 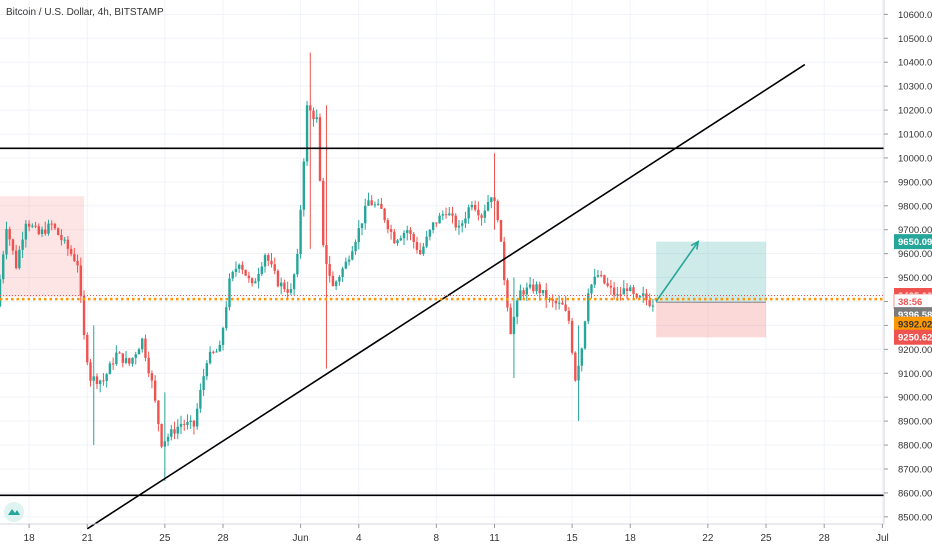 What do you see at coordinates (915, 350) in the screenshot?
I see `y-tick-label: 9200.00` at bounding box center [915, 350].